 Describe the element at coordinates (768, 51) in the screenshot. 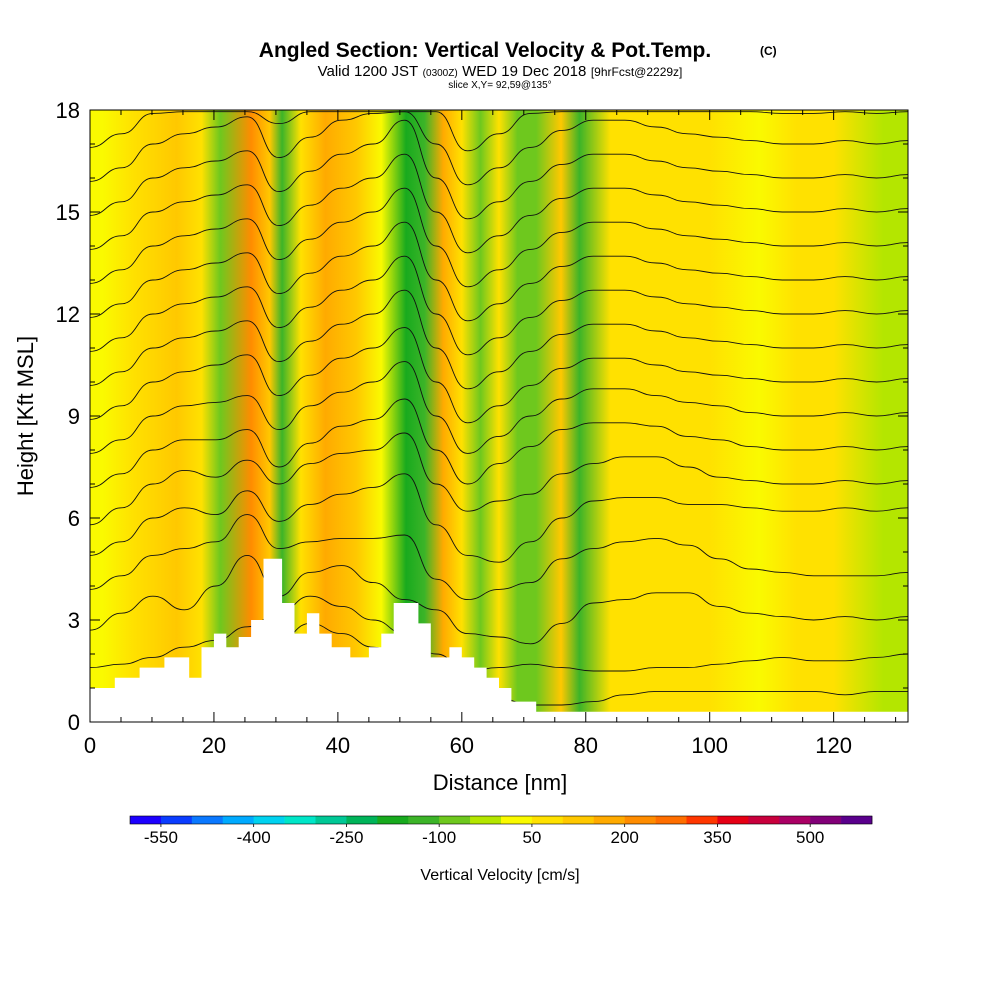

I see `title-unit: (C)` at that location.